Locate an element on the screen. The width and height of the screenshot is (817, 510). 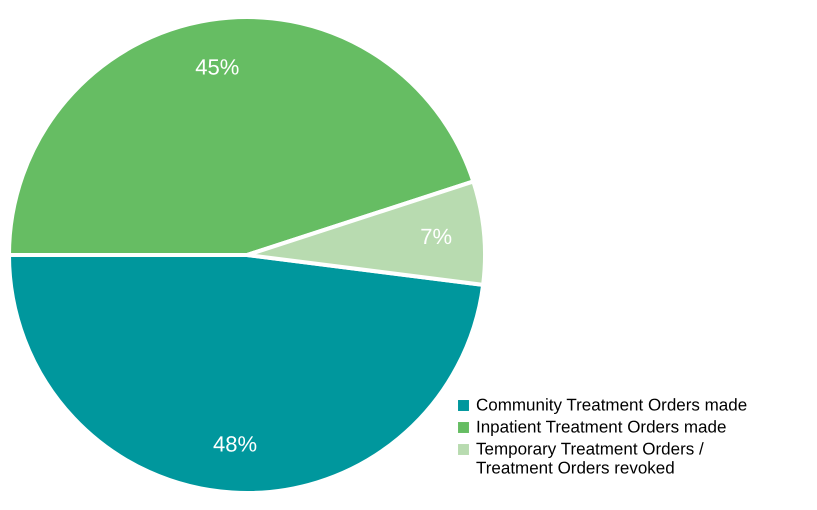
data-label: 7% is located at coordinates (436, 237).